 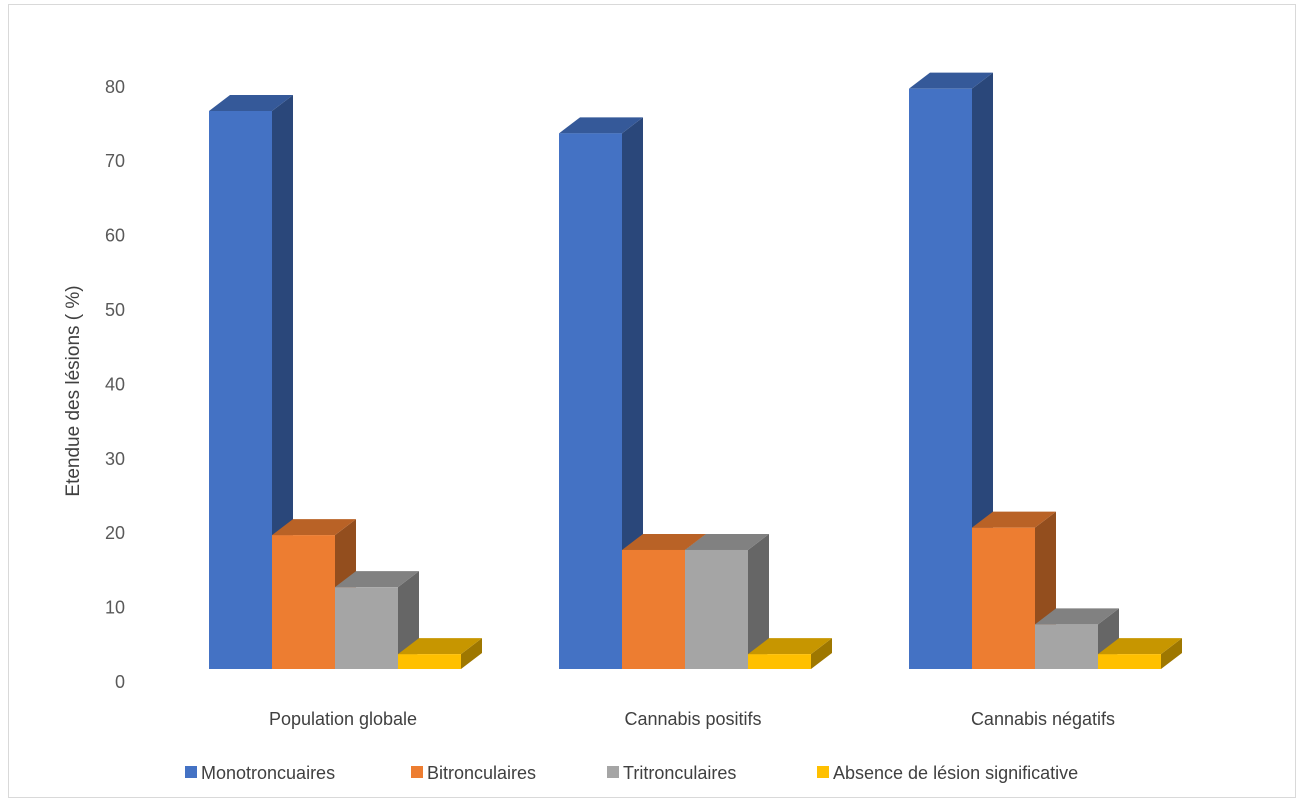 What do you see at coordinates (268, 773) in the screenshot?
I see `legend-label-0: Monotroncuaires` at bounding box center [268, 773].